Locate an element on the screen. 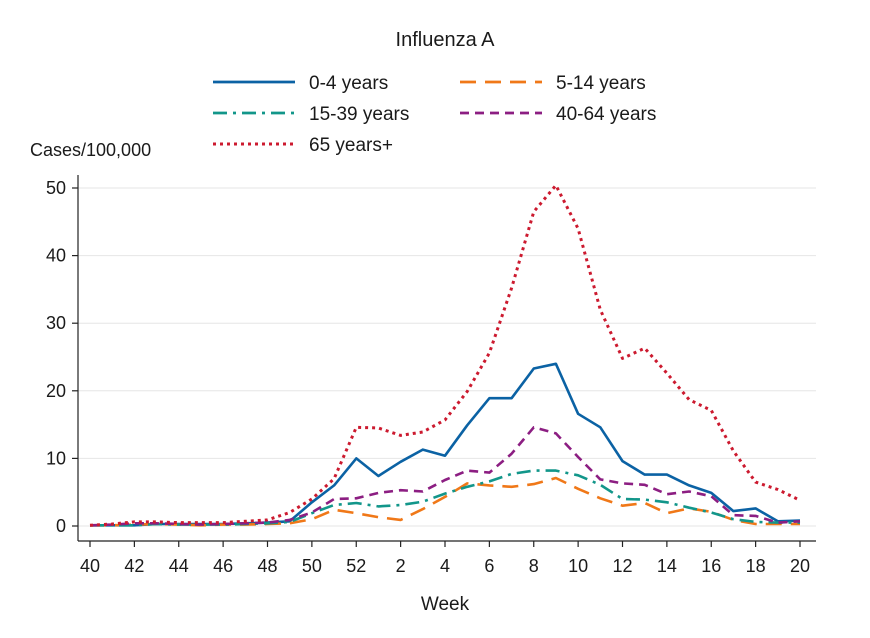 This screenshot has height=638, width=870. legend-item: 40-64 years is located at coordinates (558, 114).